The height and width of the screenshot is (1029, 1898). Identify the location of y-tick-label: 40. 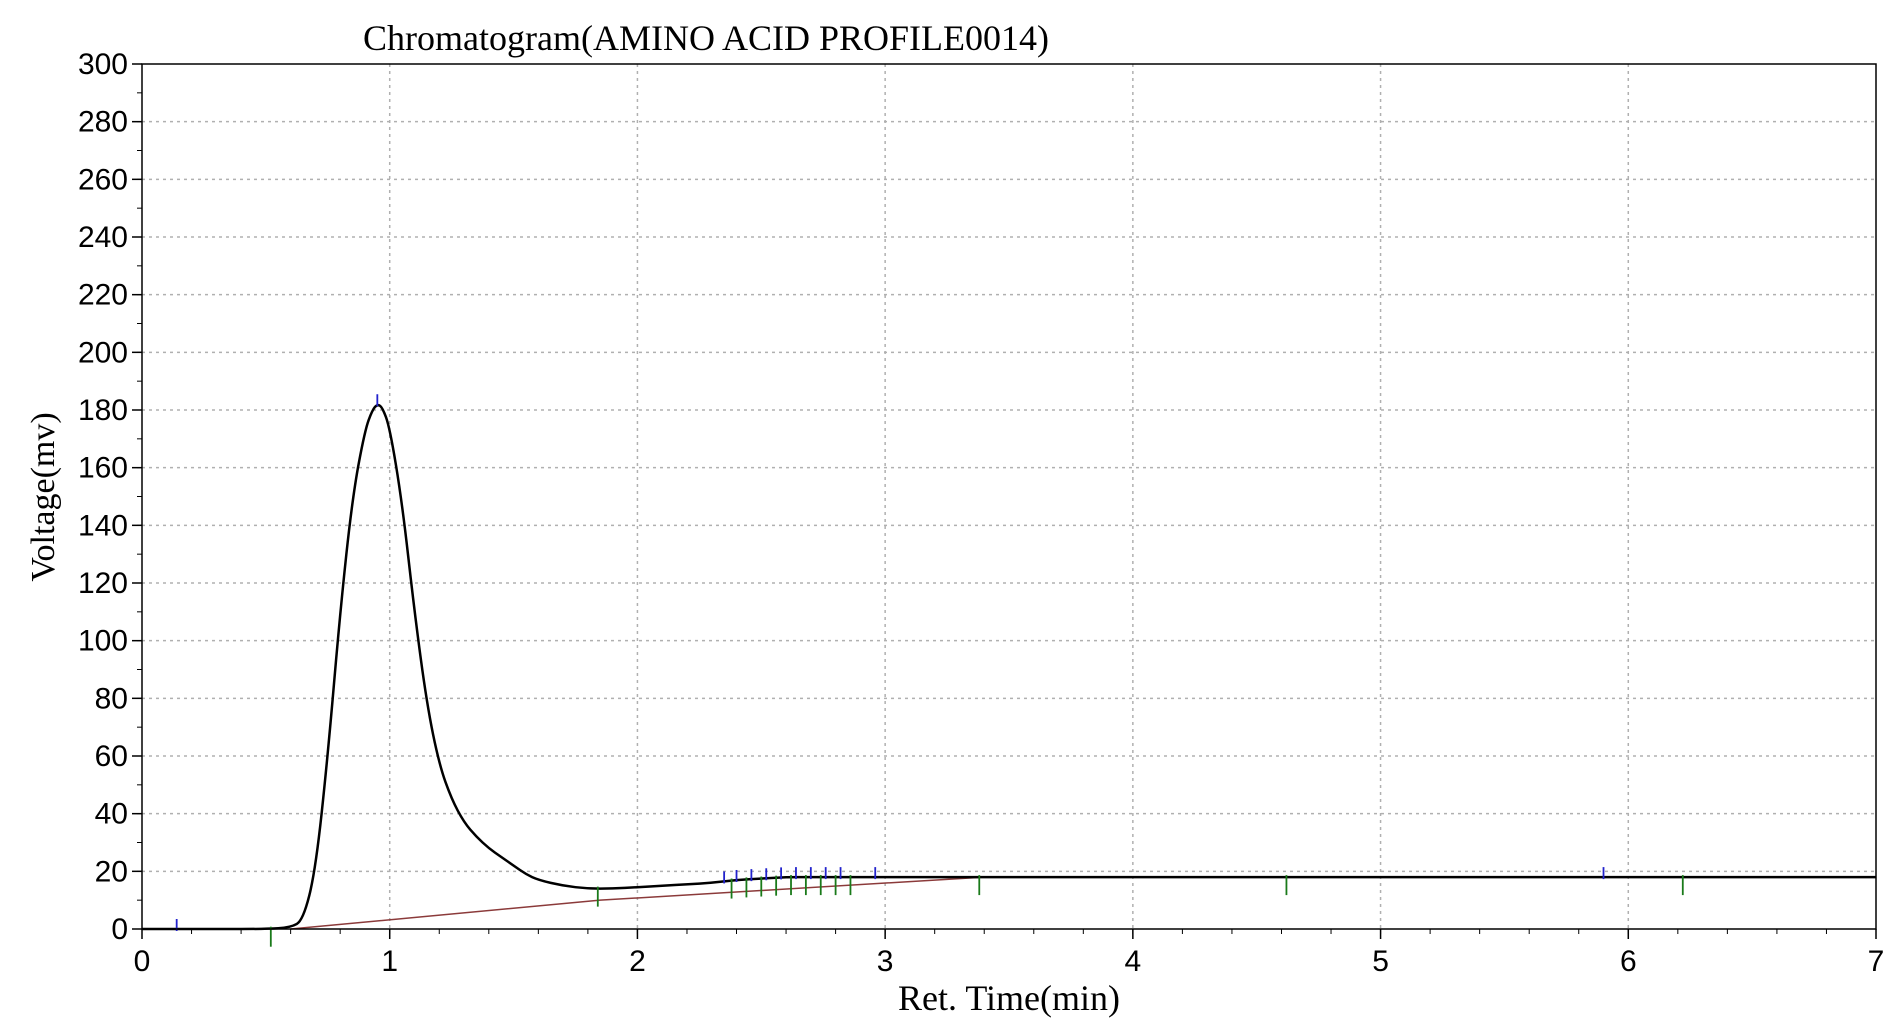
(111, 814).